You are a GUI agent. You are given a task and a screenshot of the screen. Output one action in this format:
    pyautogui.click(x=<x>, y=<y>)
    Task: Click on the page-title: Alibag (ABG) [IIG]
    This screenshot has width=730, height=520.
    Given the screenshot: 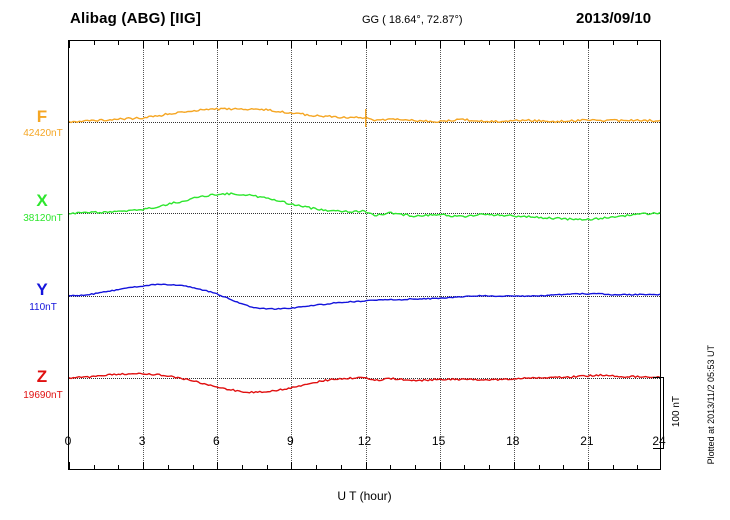 What is the action you would take?
    pyautogui.click(x=136, y=18)
    